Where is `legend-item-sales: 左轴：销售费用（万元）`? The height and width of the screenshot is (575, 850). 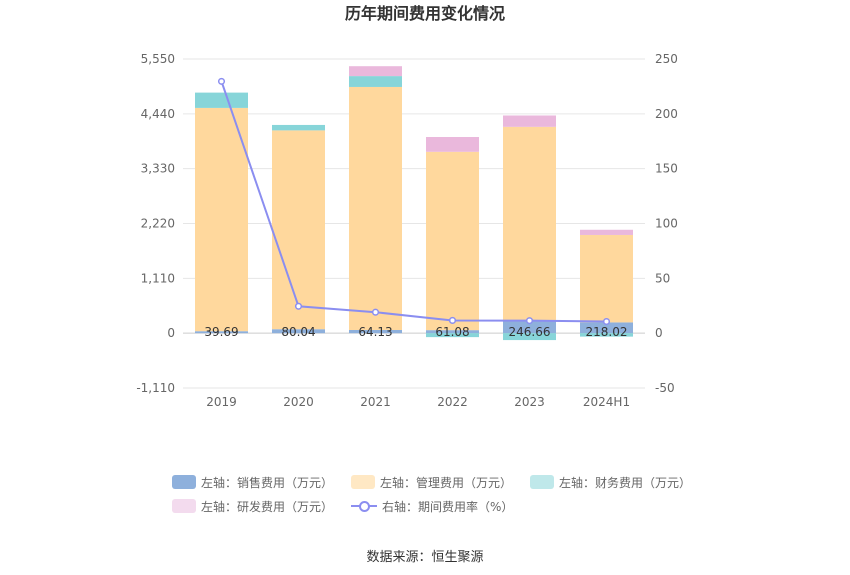 legend-item-sales: 左轴：销售费用（万元） is located at coordinates (252, 482).